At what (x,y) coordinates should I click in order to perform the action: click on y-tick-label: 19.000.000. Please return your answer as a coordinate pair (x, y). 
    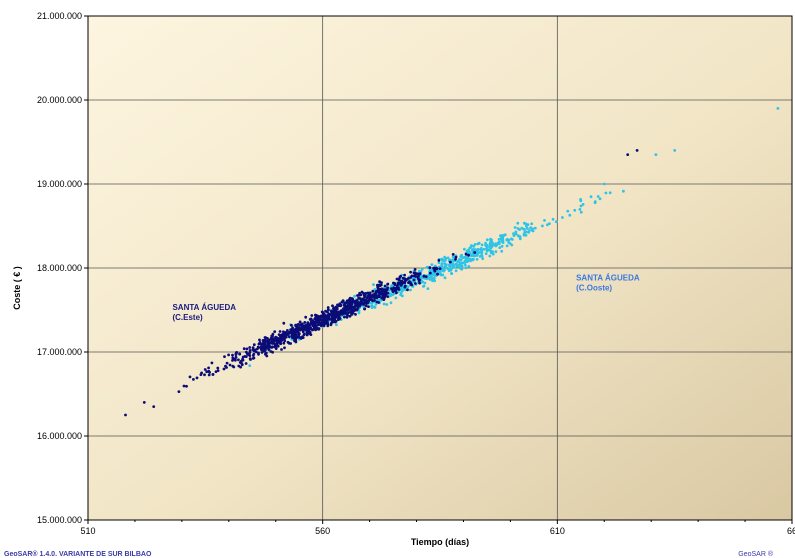
    Looking at the image, I should click on (59, 184).